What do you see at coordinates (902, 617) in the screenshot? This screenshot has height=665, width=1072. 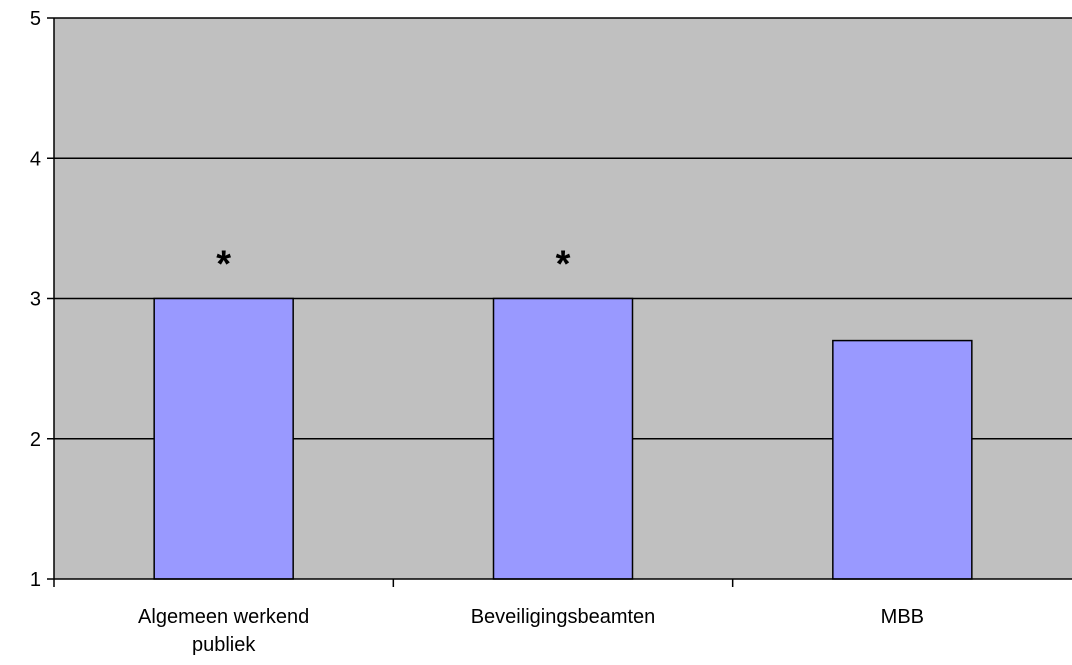 I see `x-tick-label: MBB` at bounding box center [902, 617].